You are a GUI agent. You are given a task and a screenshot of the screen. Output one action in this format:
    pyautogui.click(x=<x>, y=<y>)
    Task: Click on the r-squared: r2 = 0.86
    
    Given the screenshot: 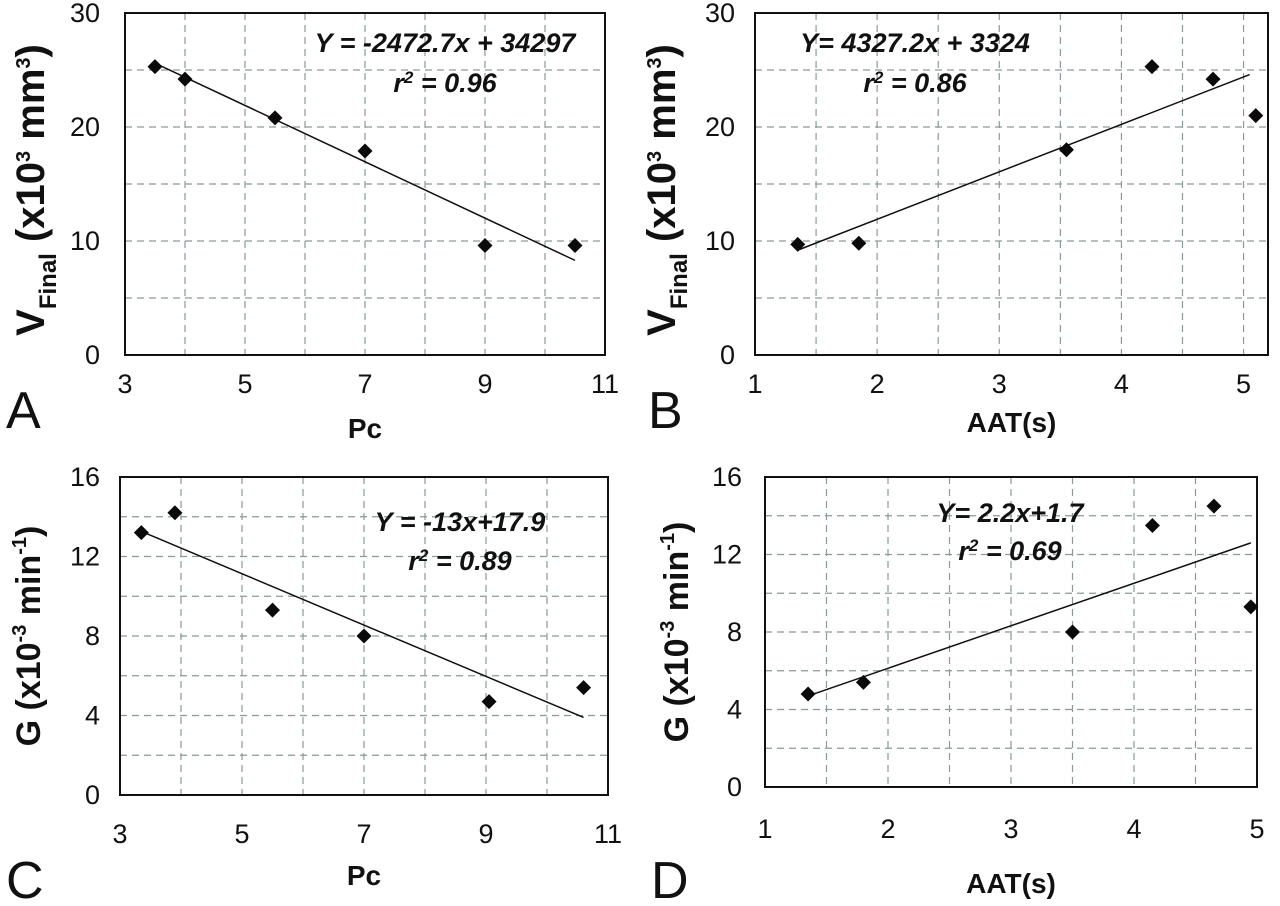 What is the action you would take?
    pyautogui.click(x=915, y=83)
    